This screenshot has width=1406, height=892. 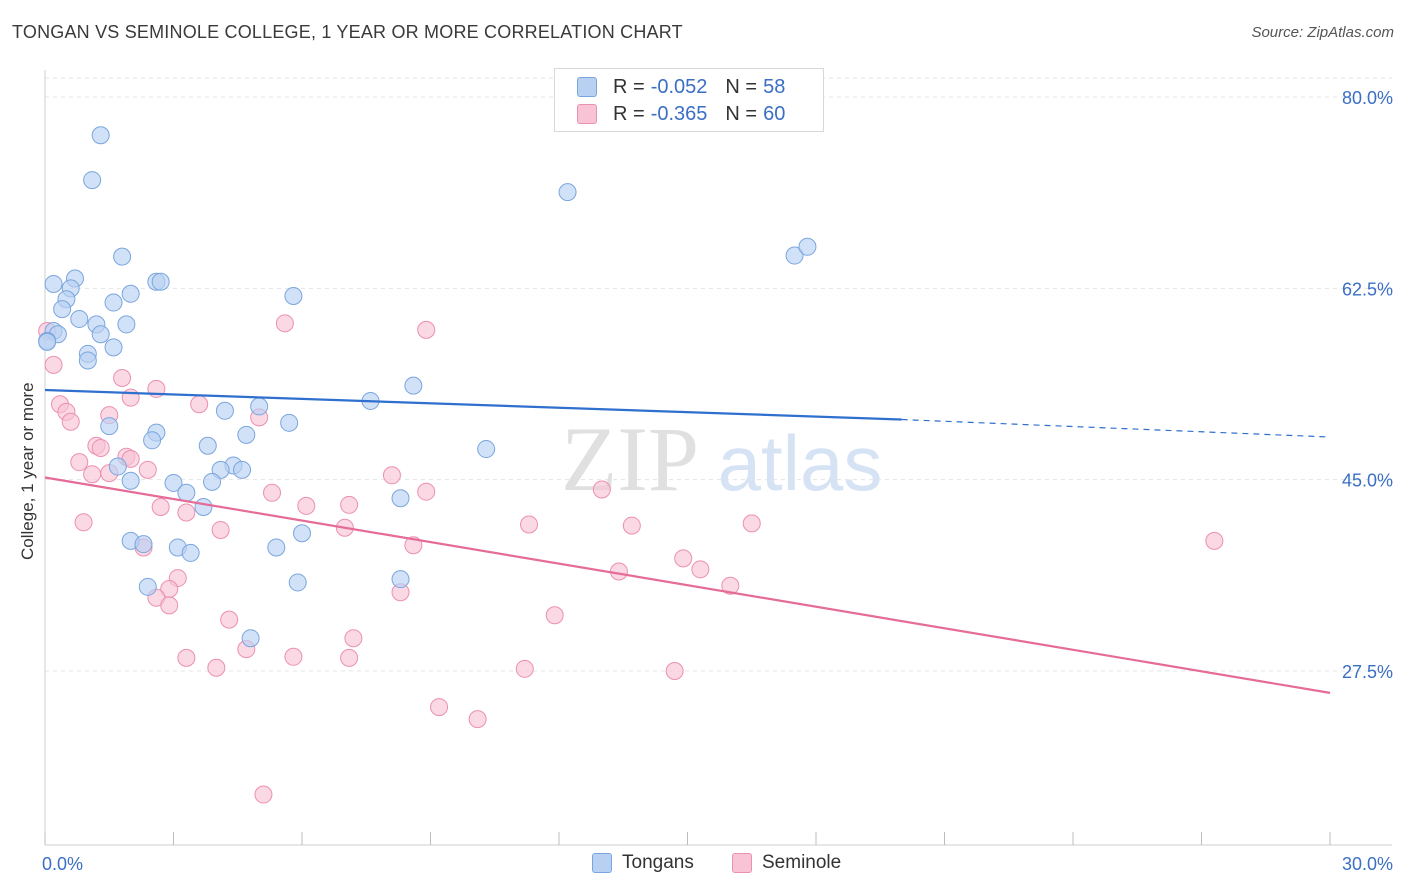 What do you see at coordinates (1367, 481) in the screenshot?
I see `y-tick-label: 45.0%` at bounding box center [1367, 481].